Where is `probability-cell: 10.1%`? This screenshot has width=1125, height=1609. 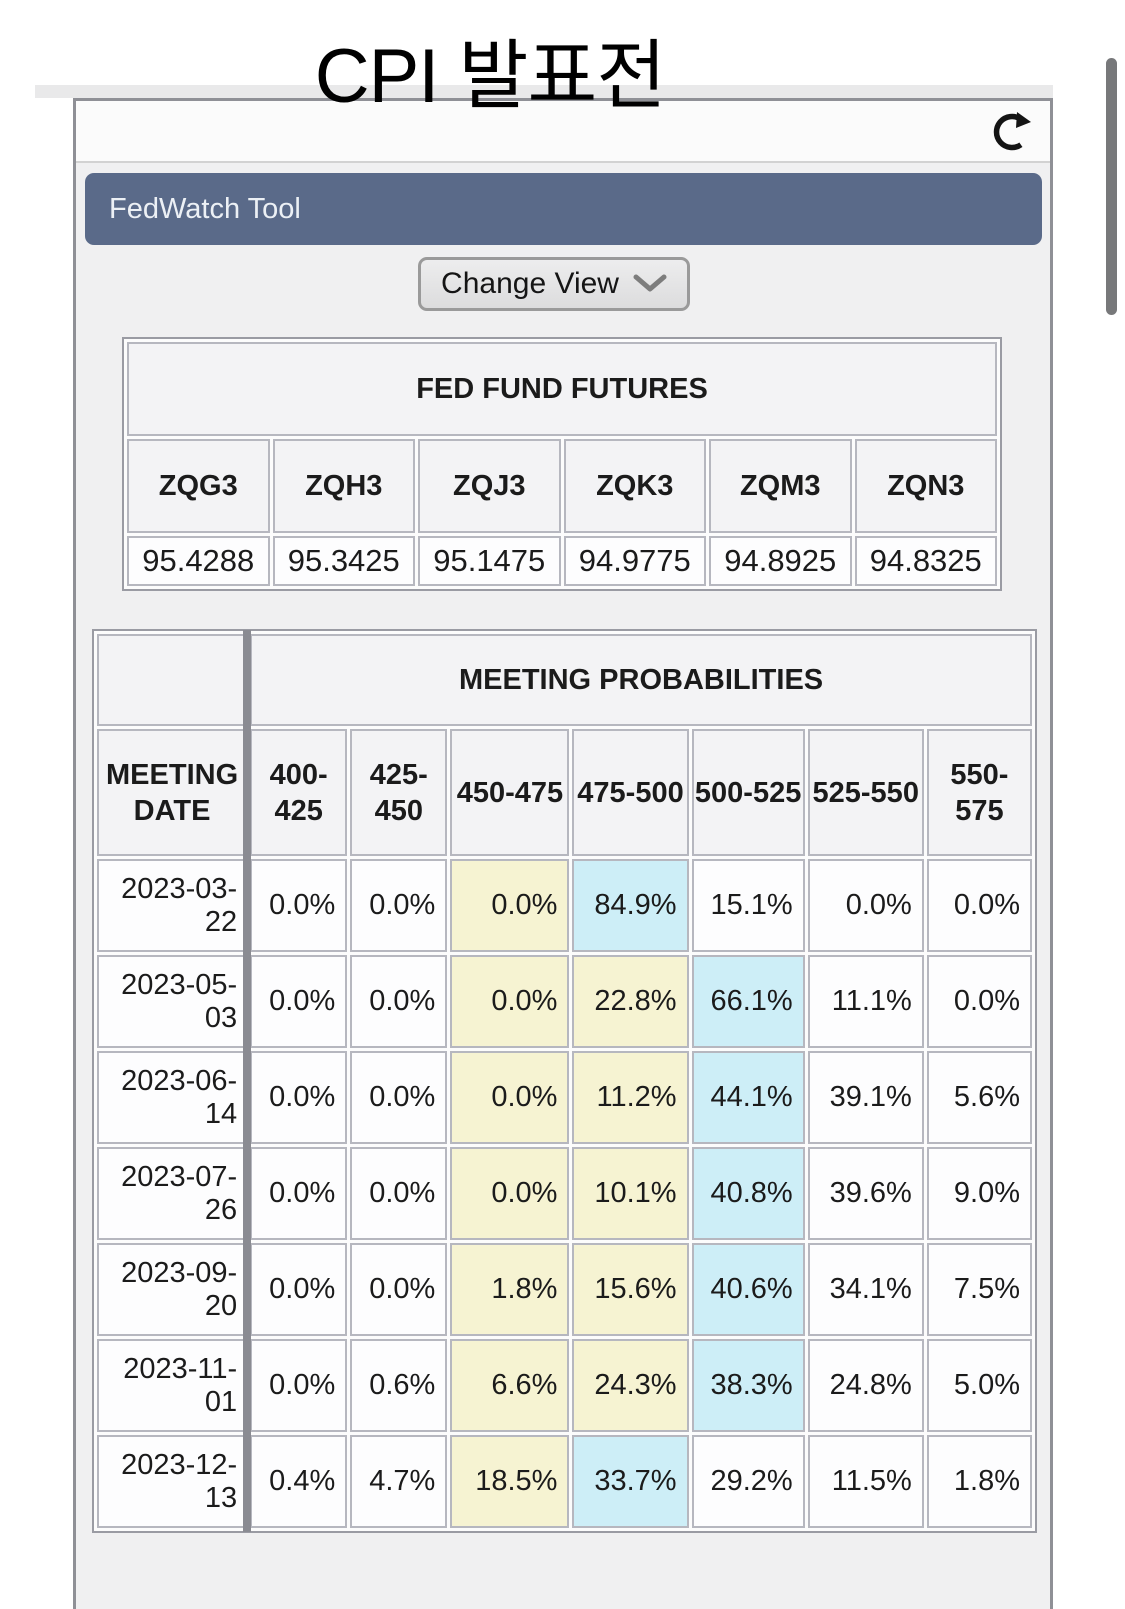 probability-cell: 10.1% is located at coordinates (630, 1193).